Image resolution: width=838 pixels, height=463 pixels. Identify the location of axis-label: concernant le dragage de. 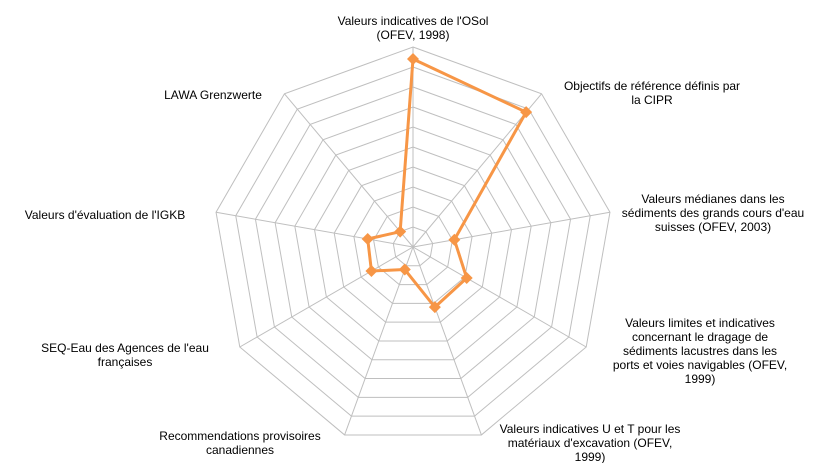
(700, 337).